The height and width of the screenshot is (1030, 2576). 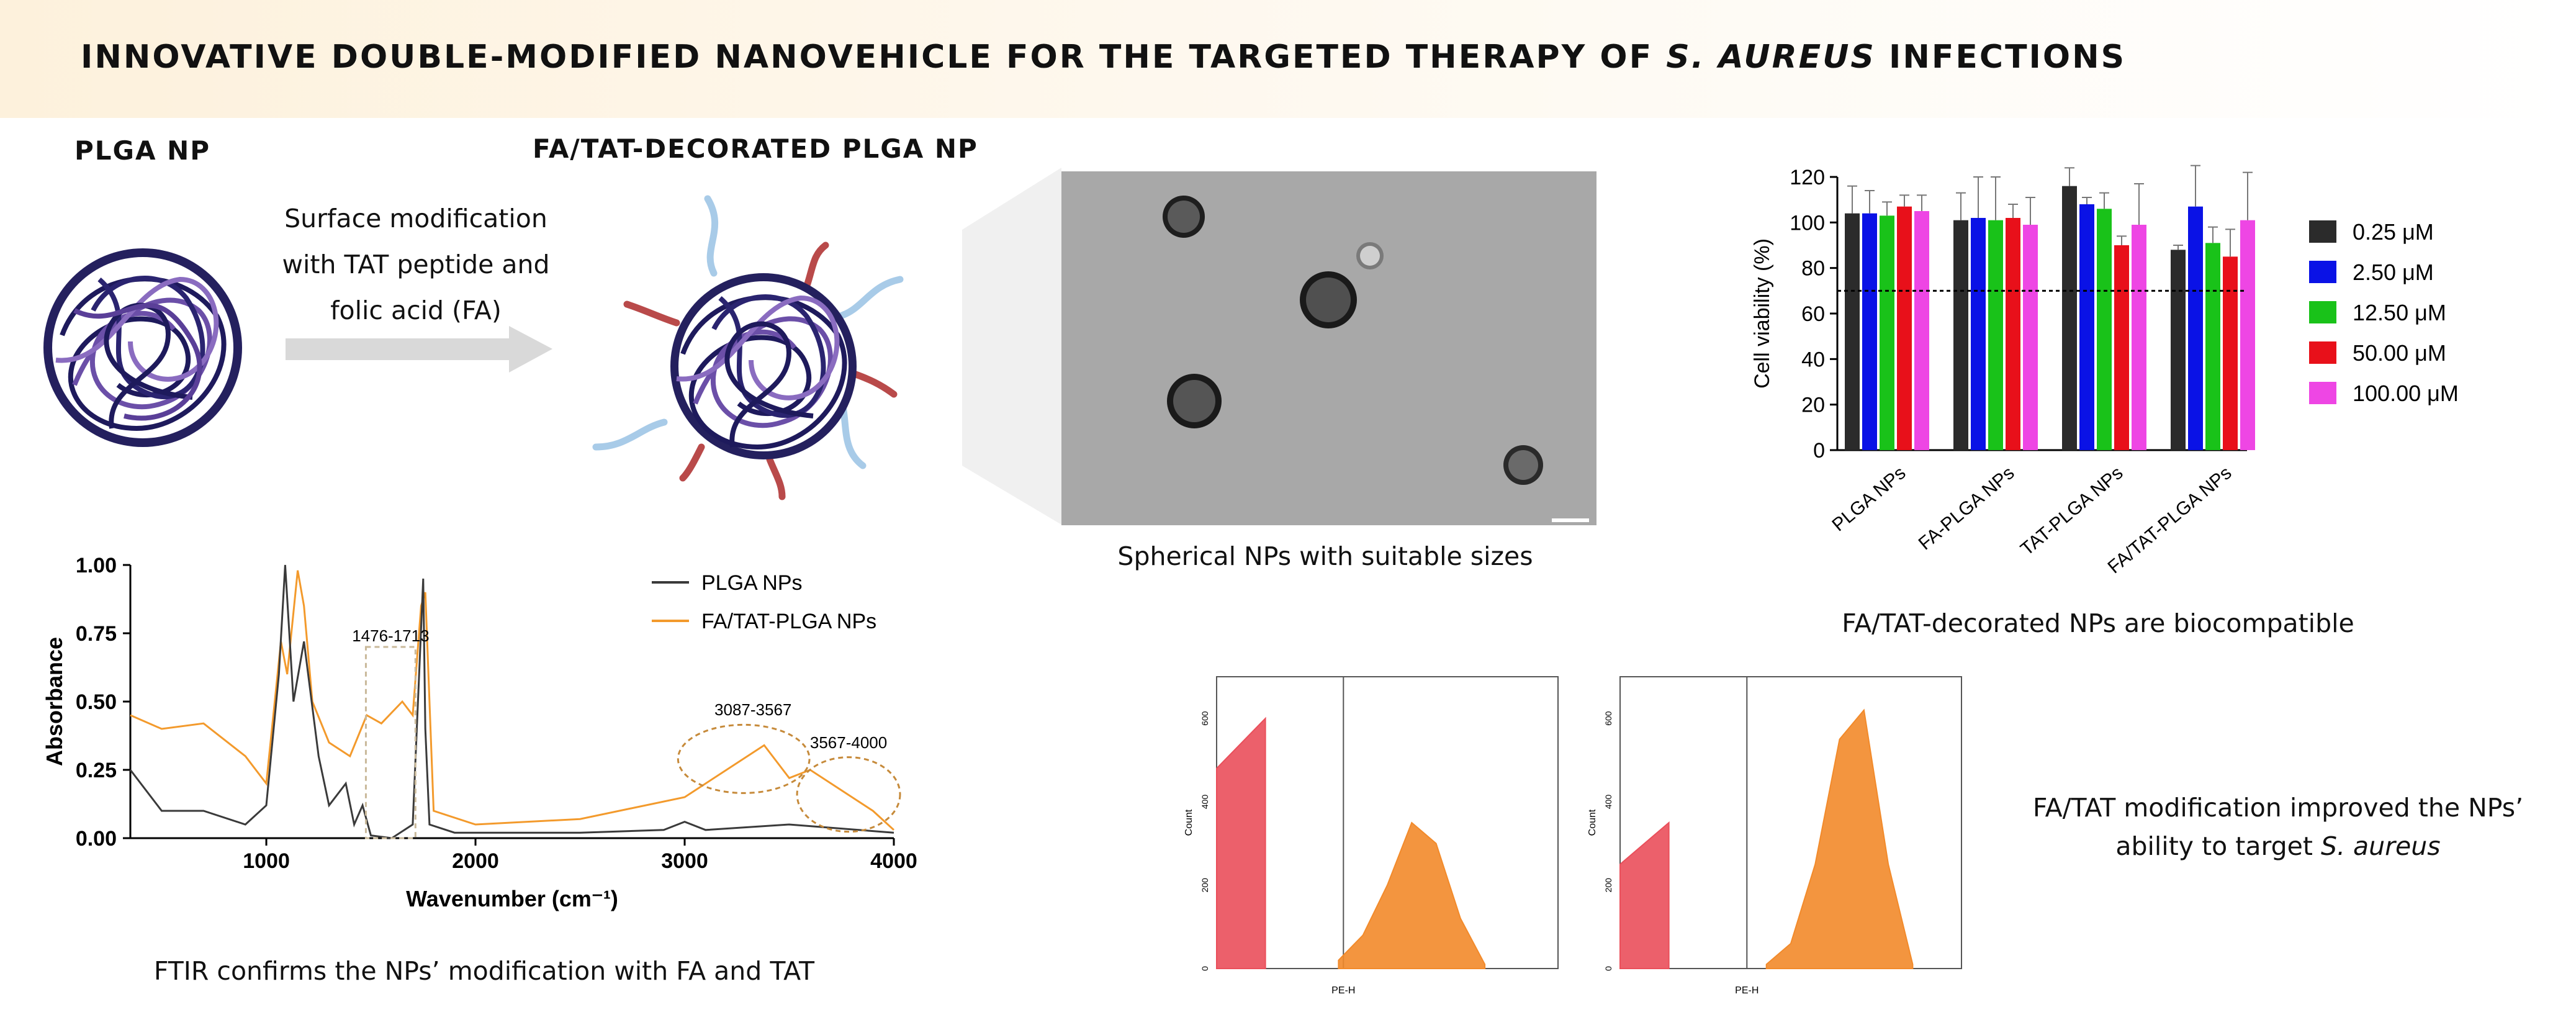 What do you see at coordinates (390, 742) in the screenshot?
I see `annotation-box` at bounding box center [390, 742].